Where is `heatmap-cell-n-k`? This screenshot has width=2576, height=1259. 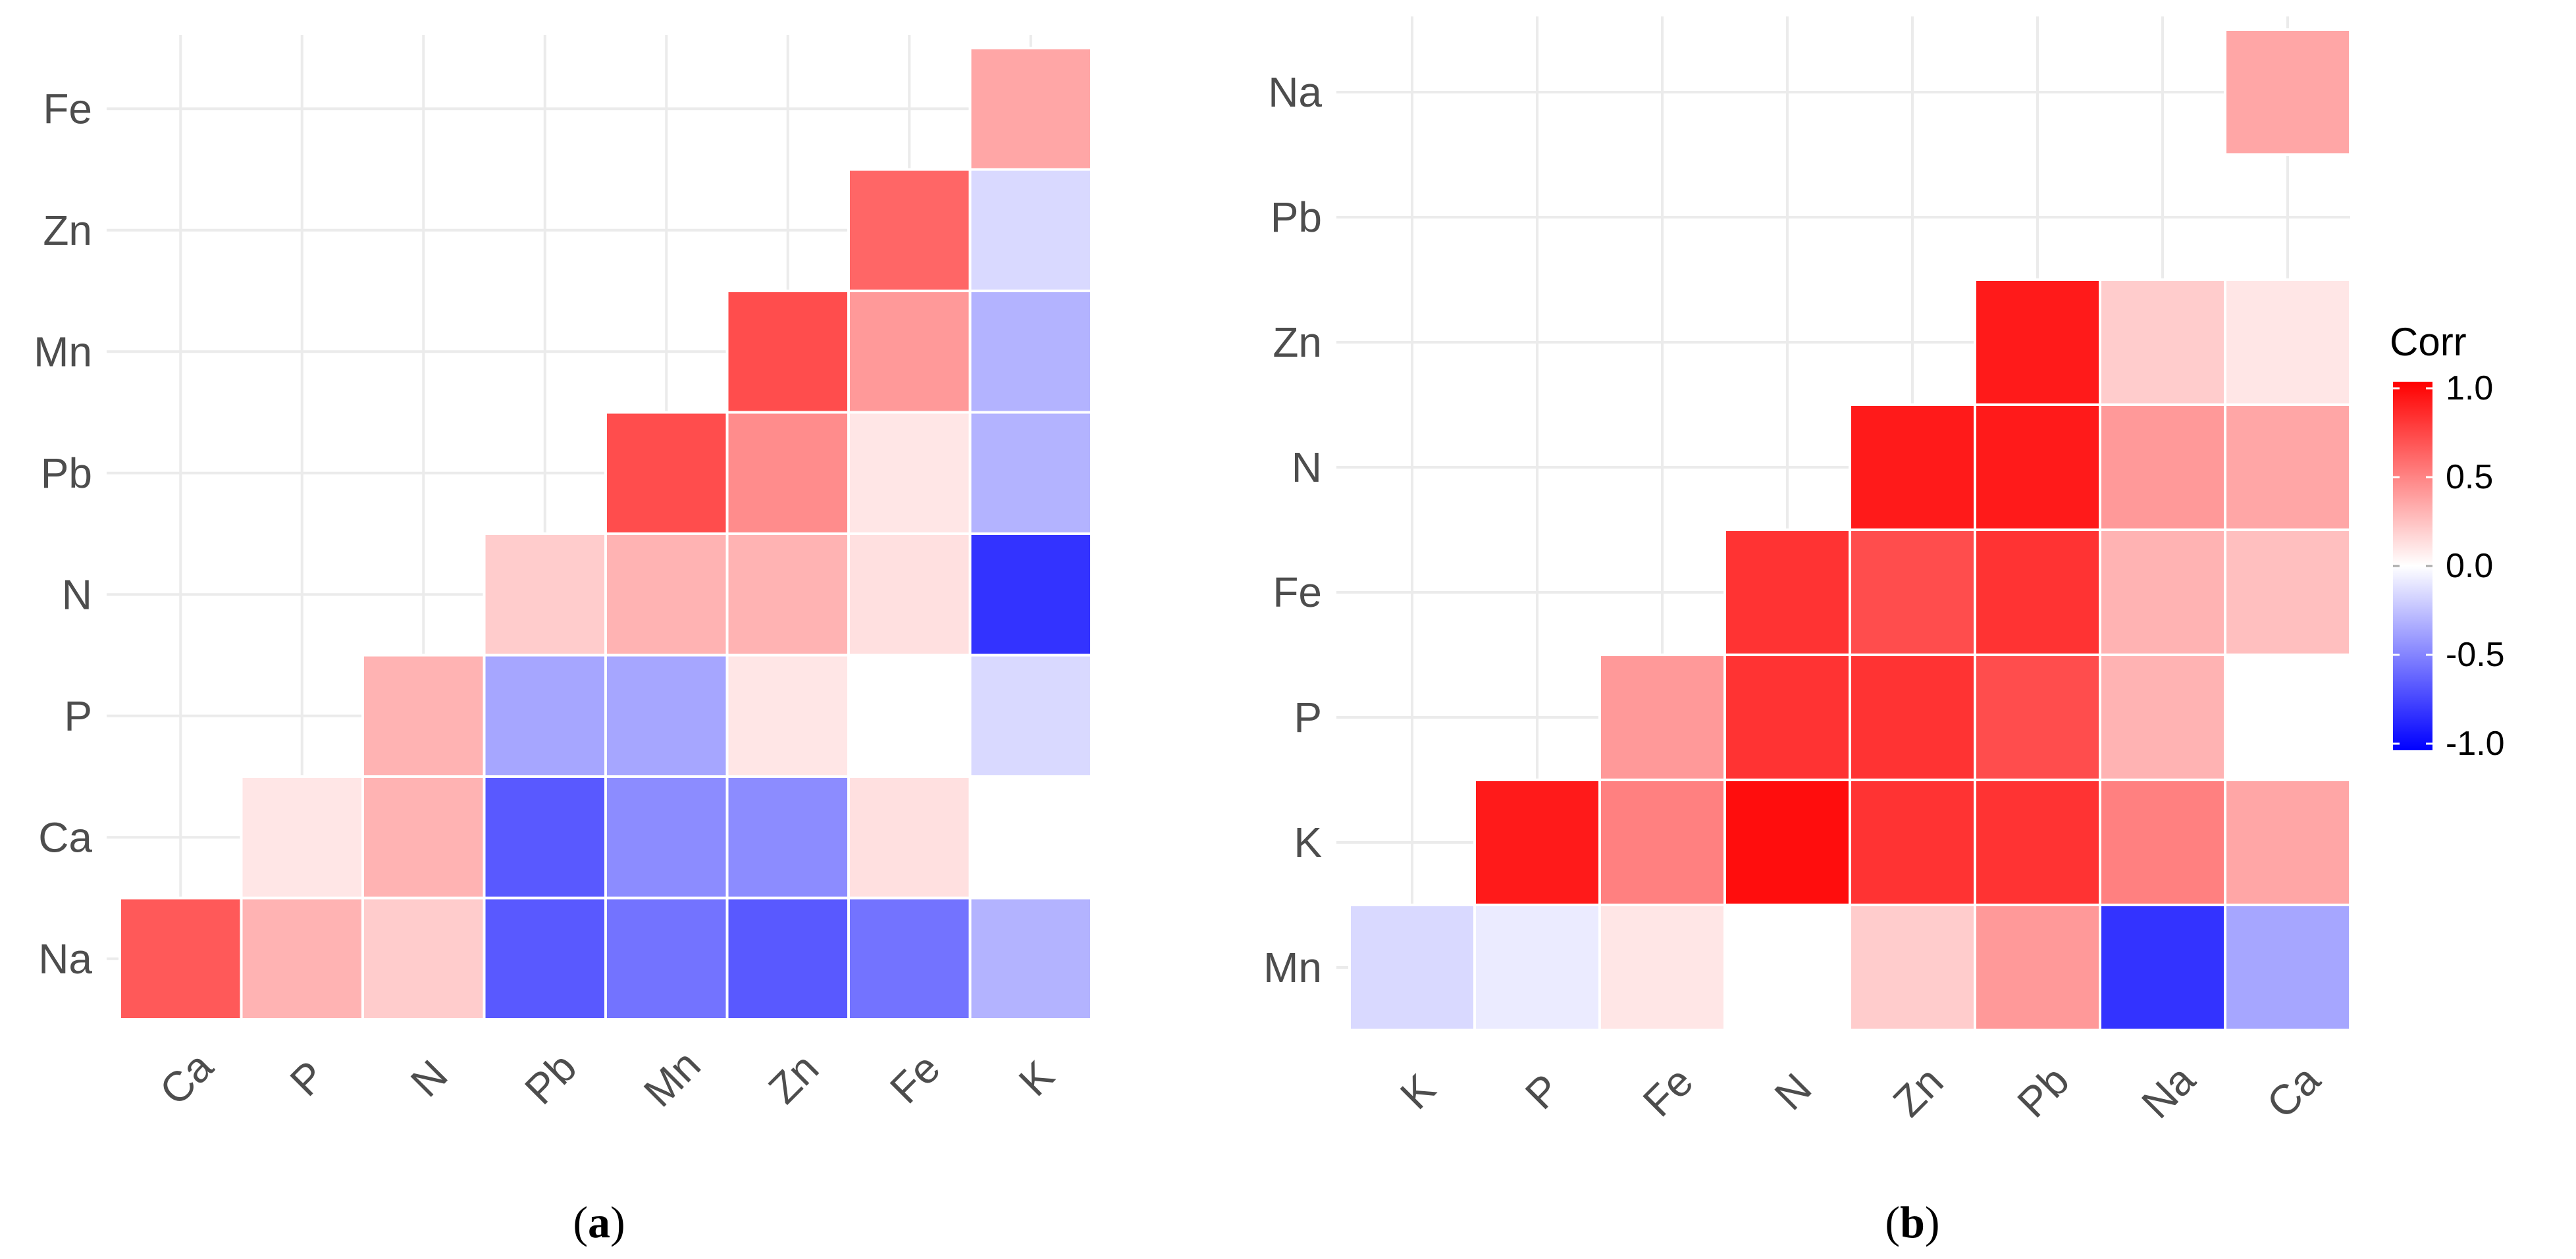
heatmap-cell-n-k is located at coordinates (1787, 842).